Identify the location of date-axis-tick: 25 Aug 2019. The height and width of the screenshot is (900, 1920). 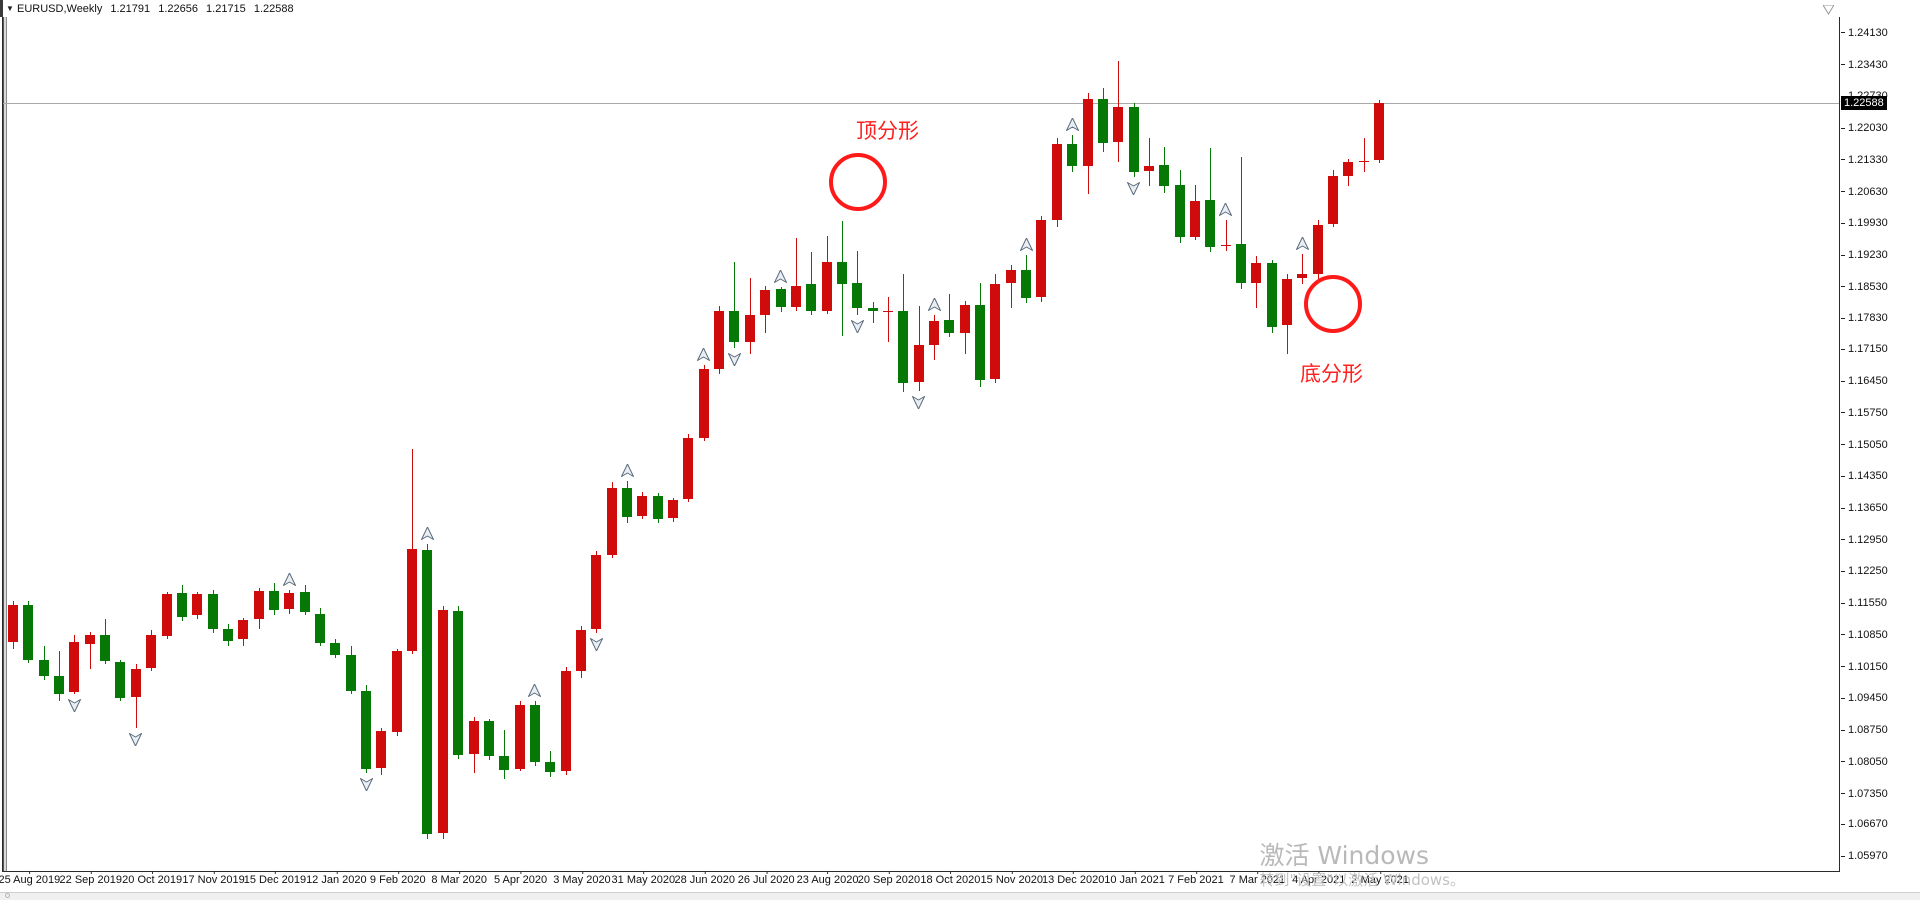
(30, 878).